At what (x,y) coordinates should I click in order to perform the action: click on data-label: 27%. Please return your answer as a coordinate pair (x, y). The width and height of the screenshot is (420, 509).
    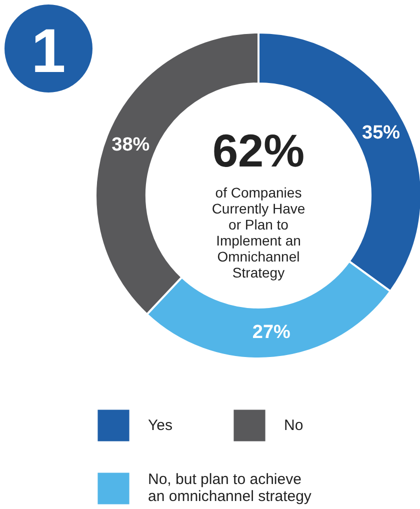
    Looking at the image, I should click on (271, 332).